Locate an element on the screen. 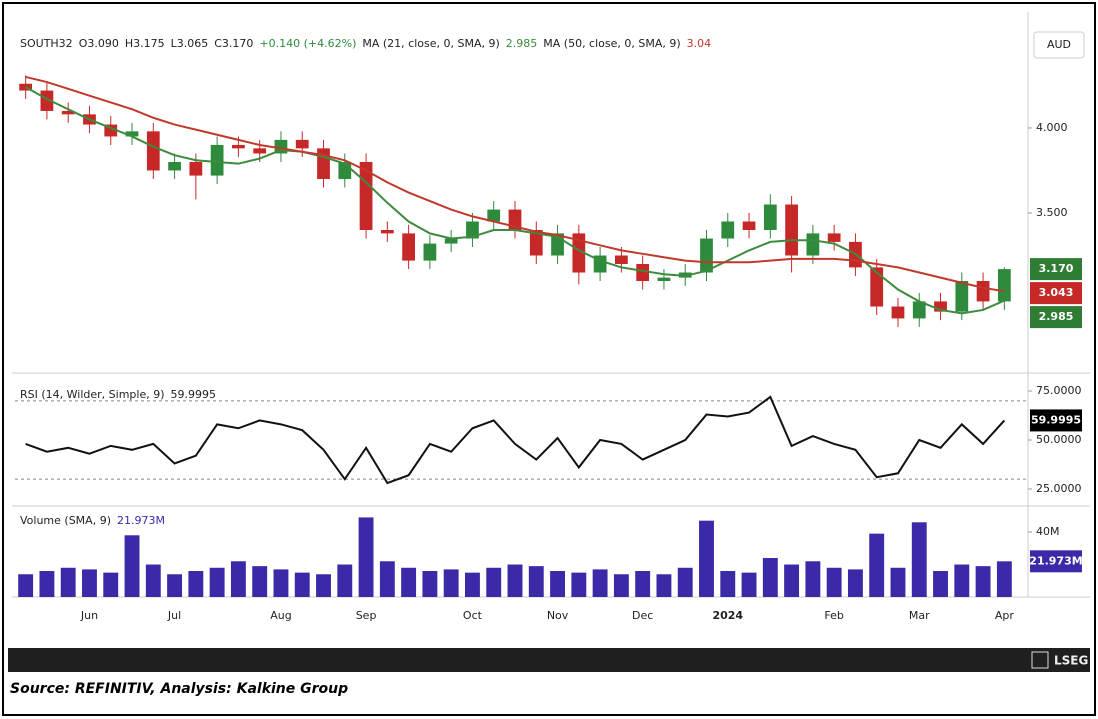 The image size is (1098, 719). rsi-line is located at coordinates (515, 440).